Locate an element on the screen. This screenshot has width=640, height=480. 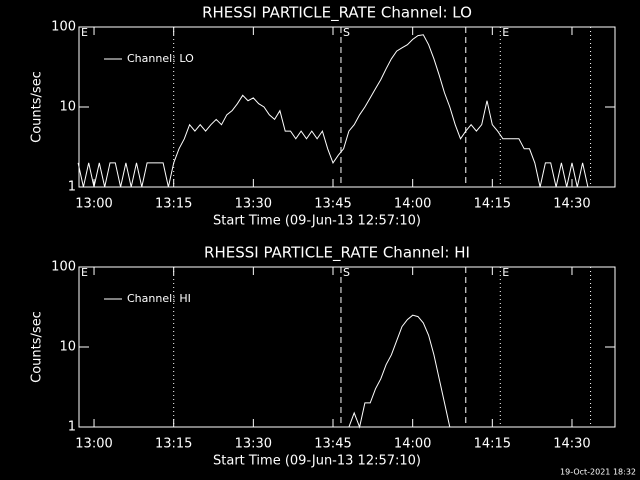
chart-title: RHESSI PARTICLE_RATE Channel: LO is located at coordinates (337, 13).